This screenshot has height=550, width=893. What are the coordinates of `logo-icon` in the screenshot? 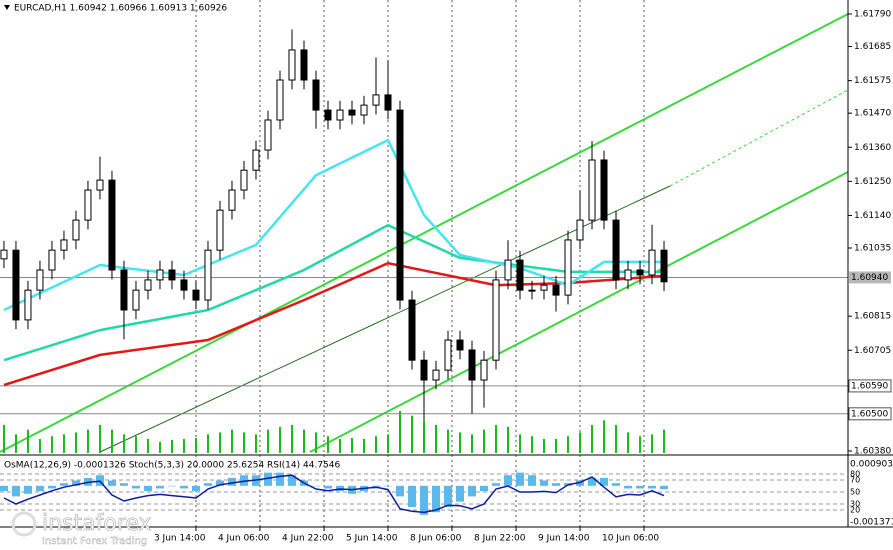 It's located at (24, 524).